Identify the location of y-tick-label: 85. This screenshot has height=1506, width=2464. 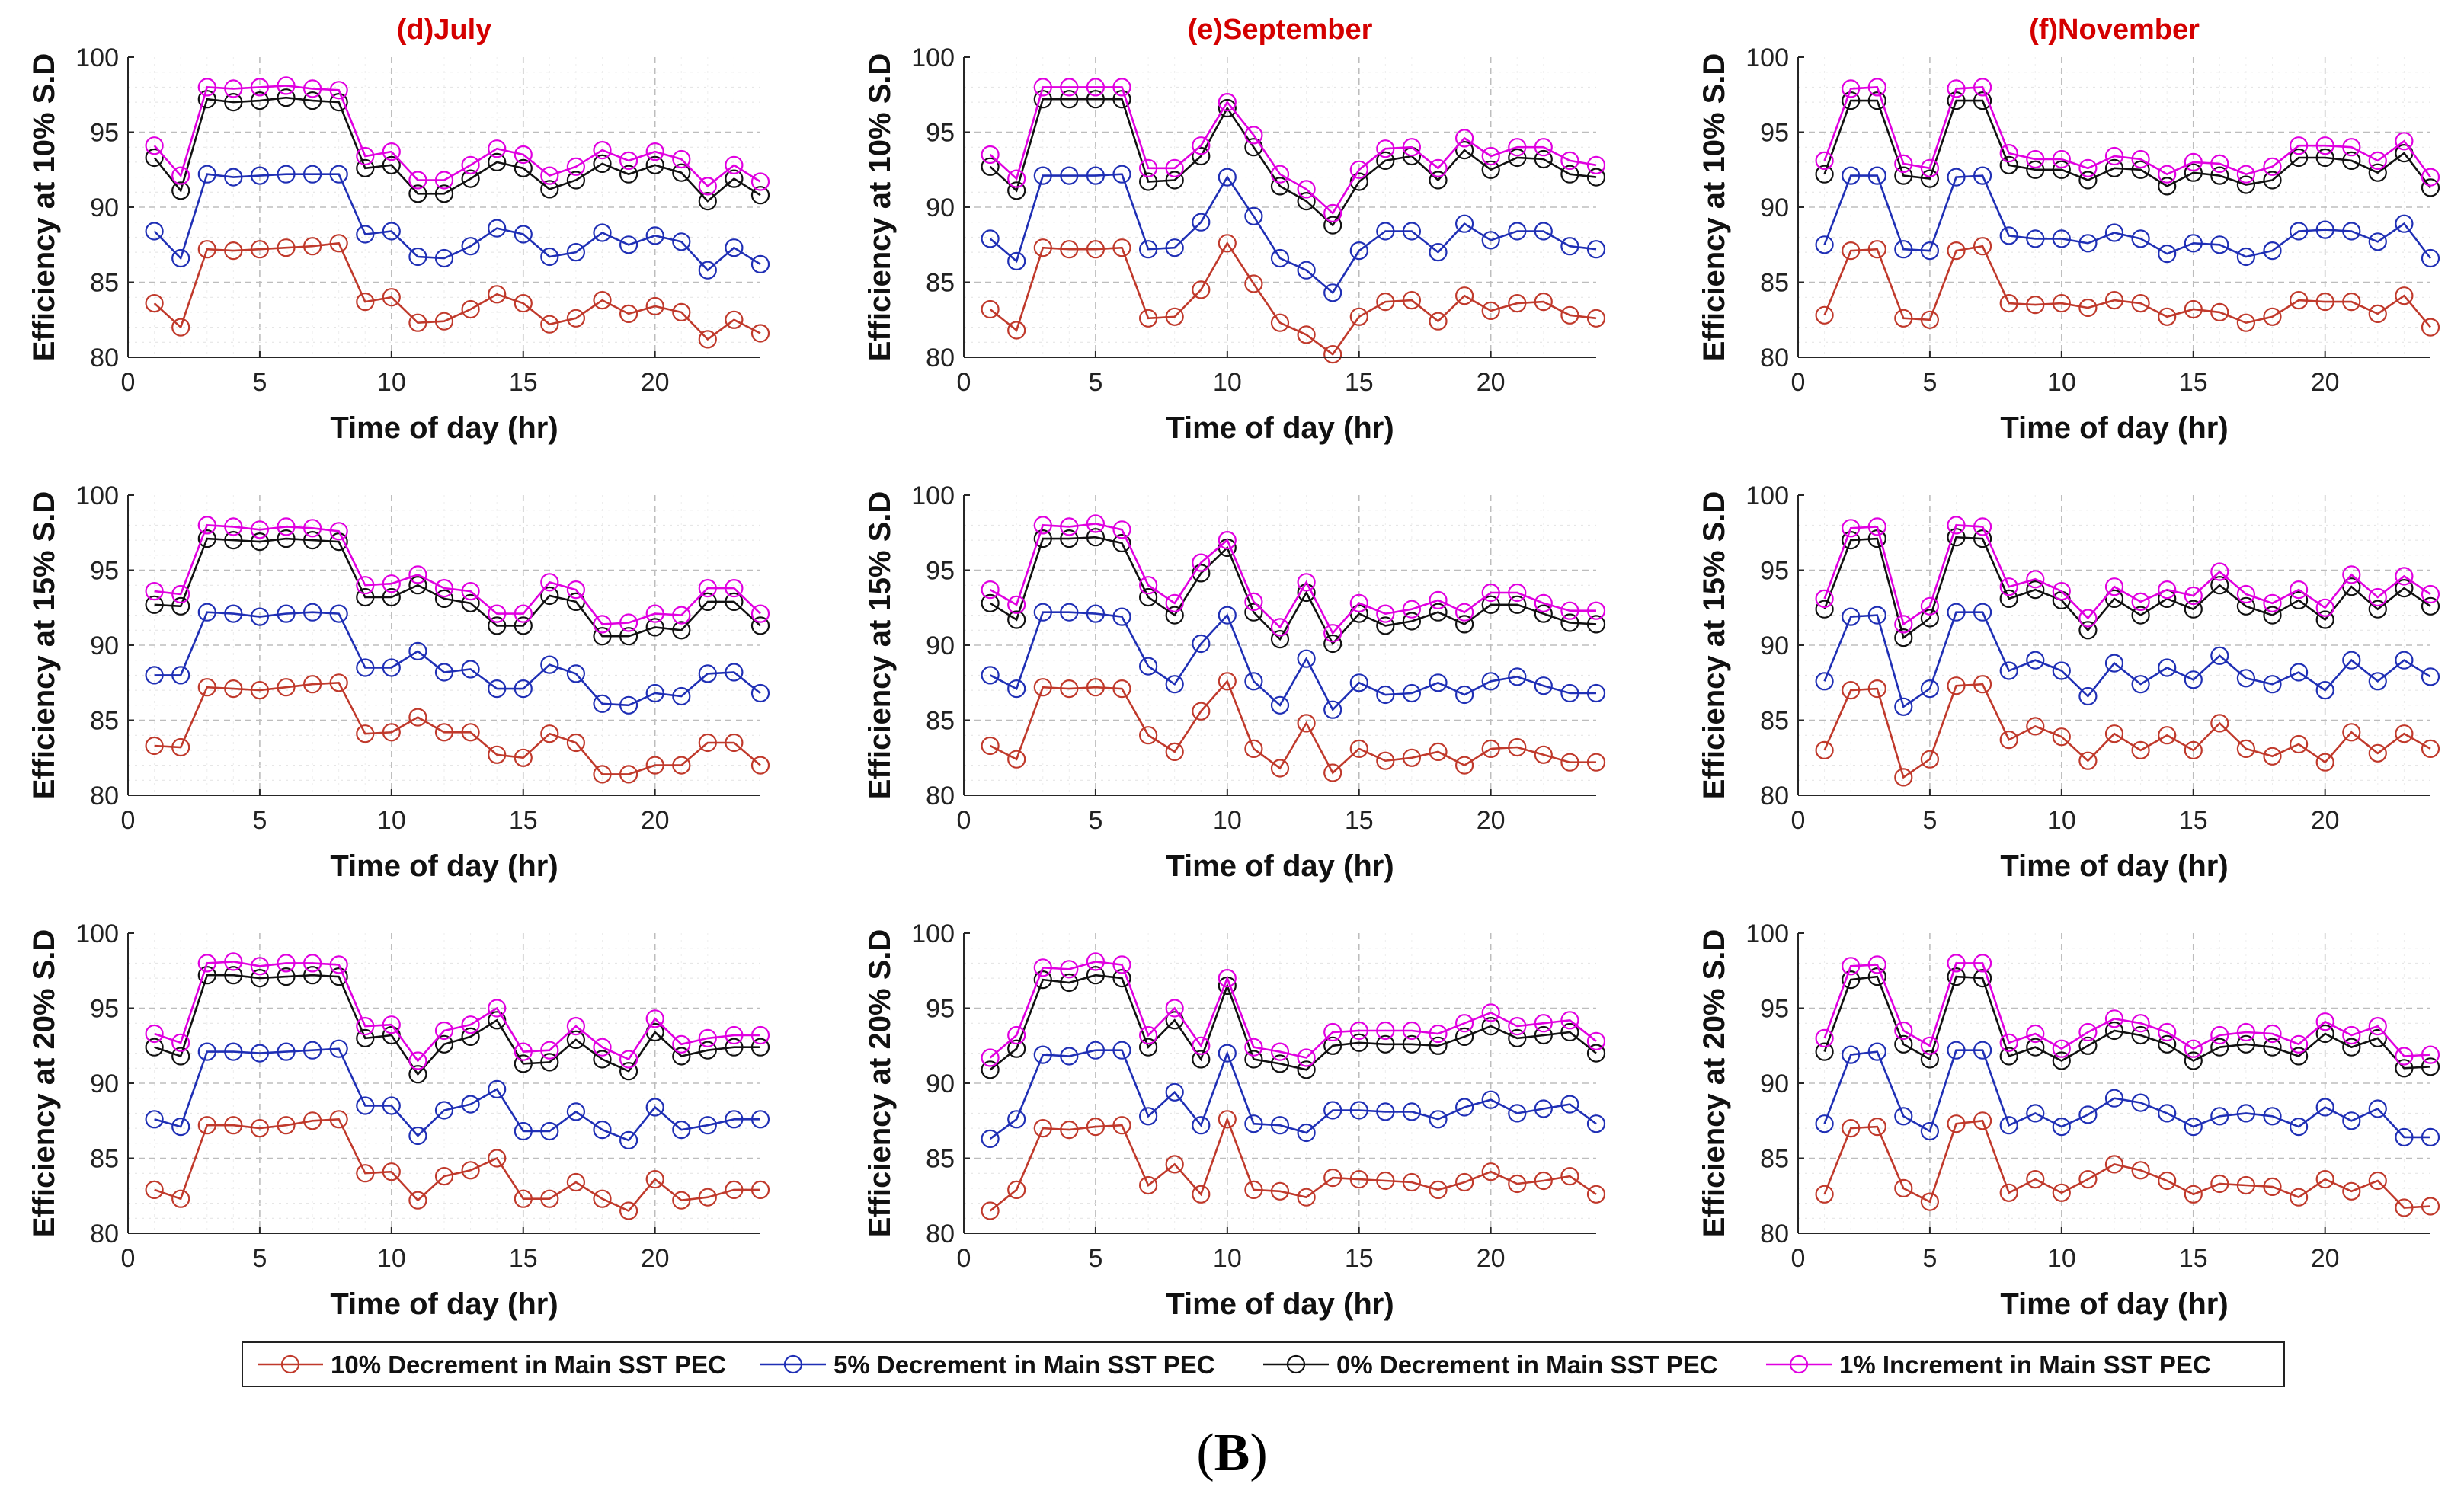
(104, 1159).